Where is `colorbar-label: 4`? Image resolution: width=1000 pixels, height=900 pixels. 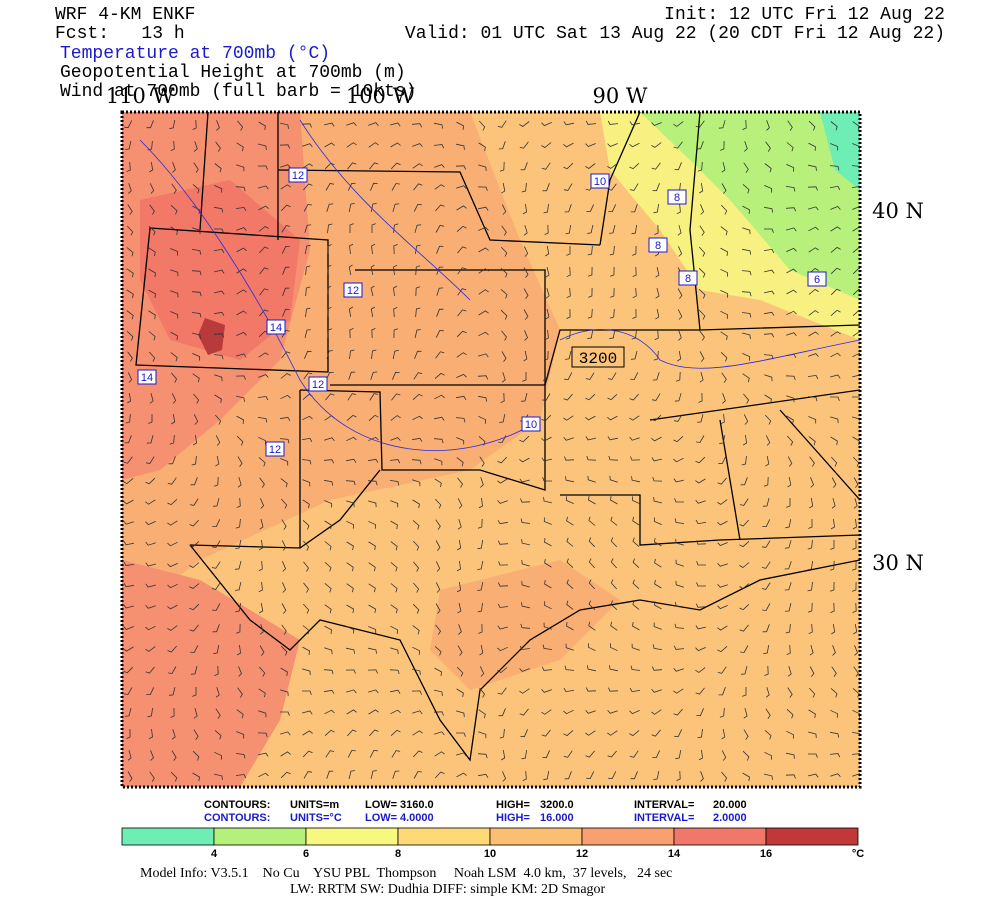
colorbar-label: 4 is located at coordinates (214, 854).